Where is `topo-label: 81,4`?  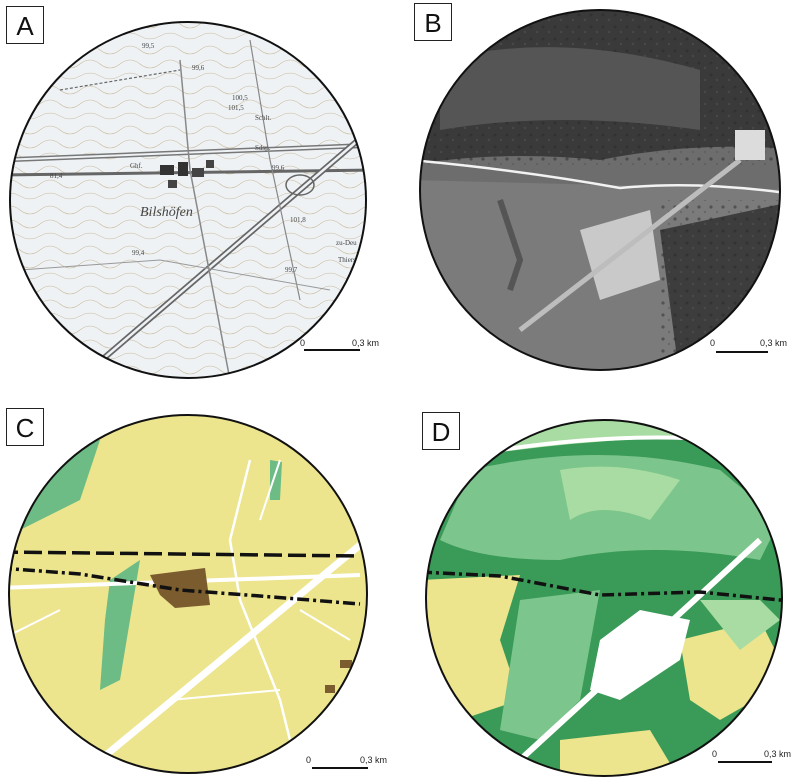
topo-label: 81,4 is located at coordinates (56, 176).